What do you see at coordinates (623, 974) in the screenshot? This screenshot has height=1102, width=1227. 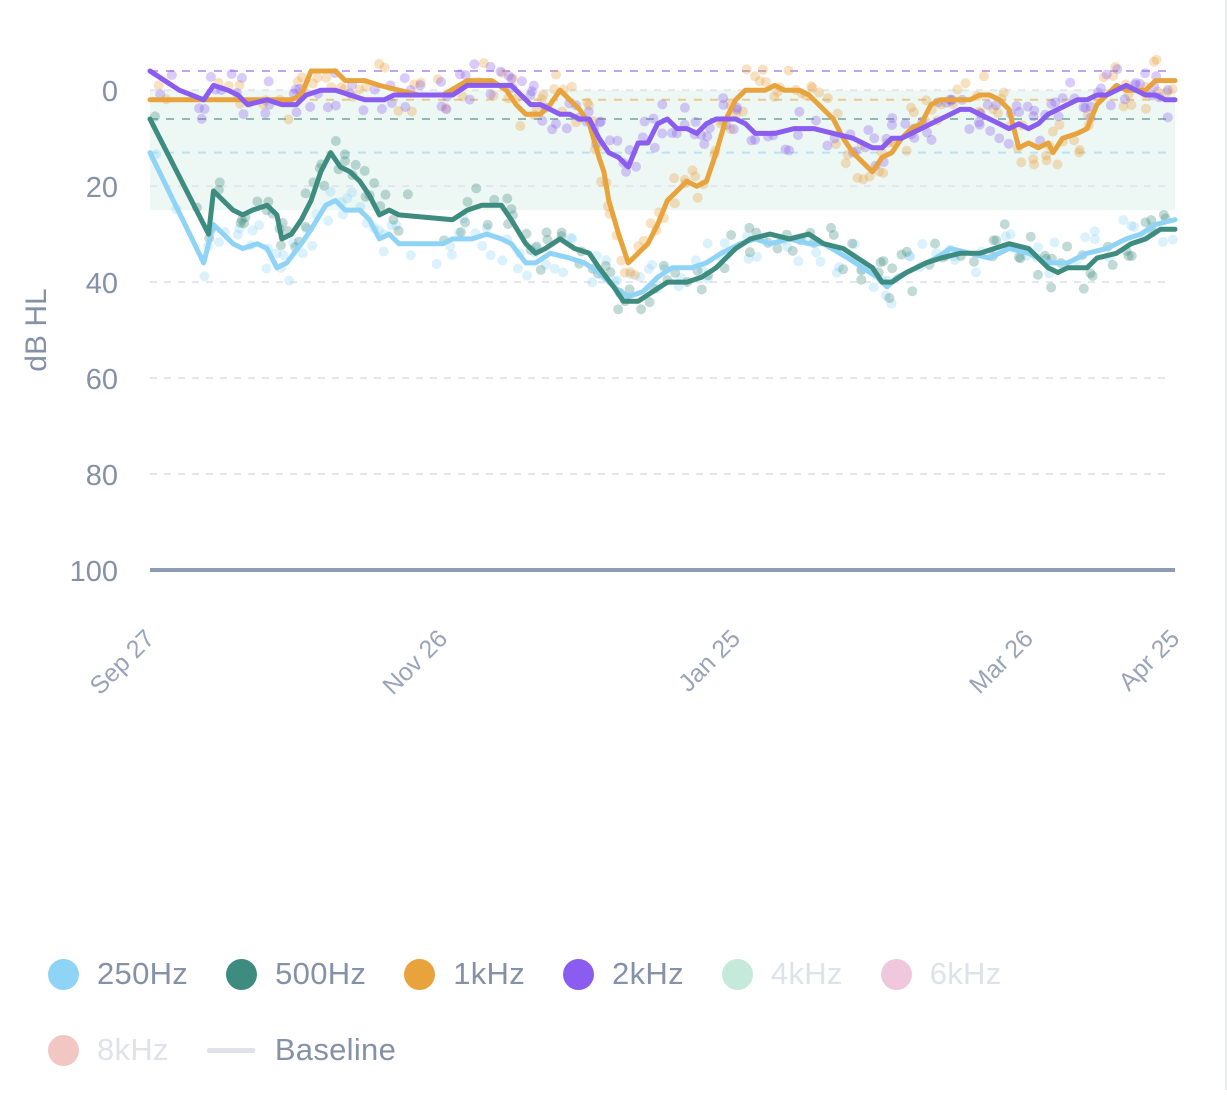 I see `legend-item-2khz: 2kHz` at bounding box center [623, 974].